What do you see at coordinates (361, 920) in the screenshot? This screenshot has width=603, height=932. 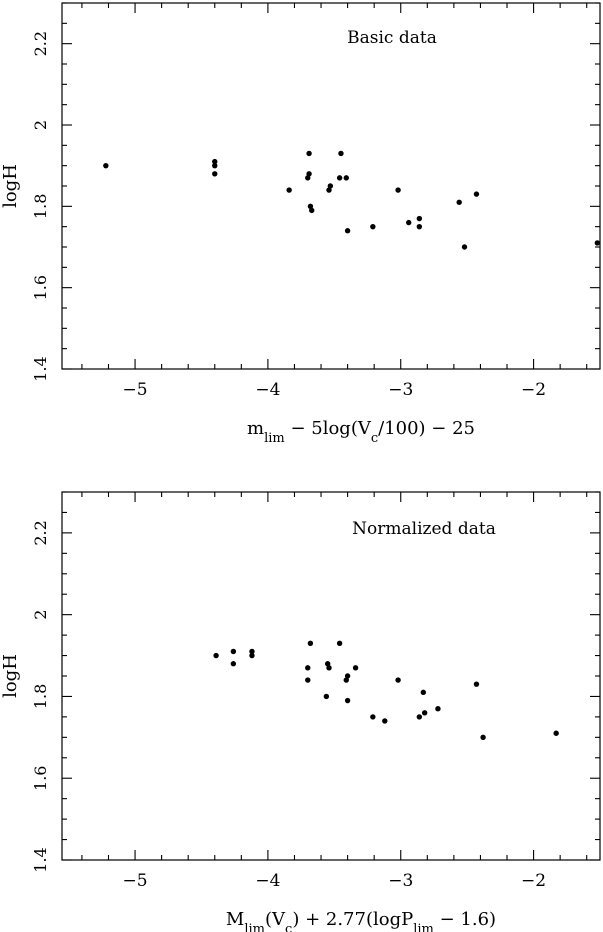 I see `x-axis-label: Mlim(Vc) + 2.77(logPlim − 1.6)` at bounding box center [361, 920].